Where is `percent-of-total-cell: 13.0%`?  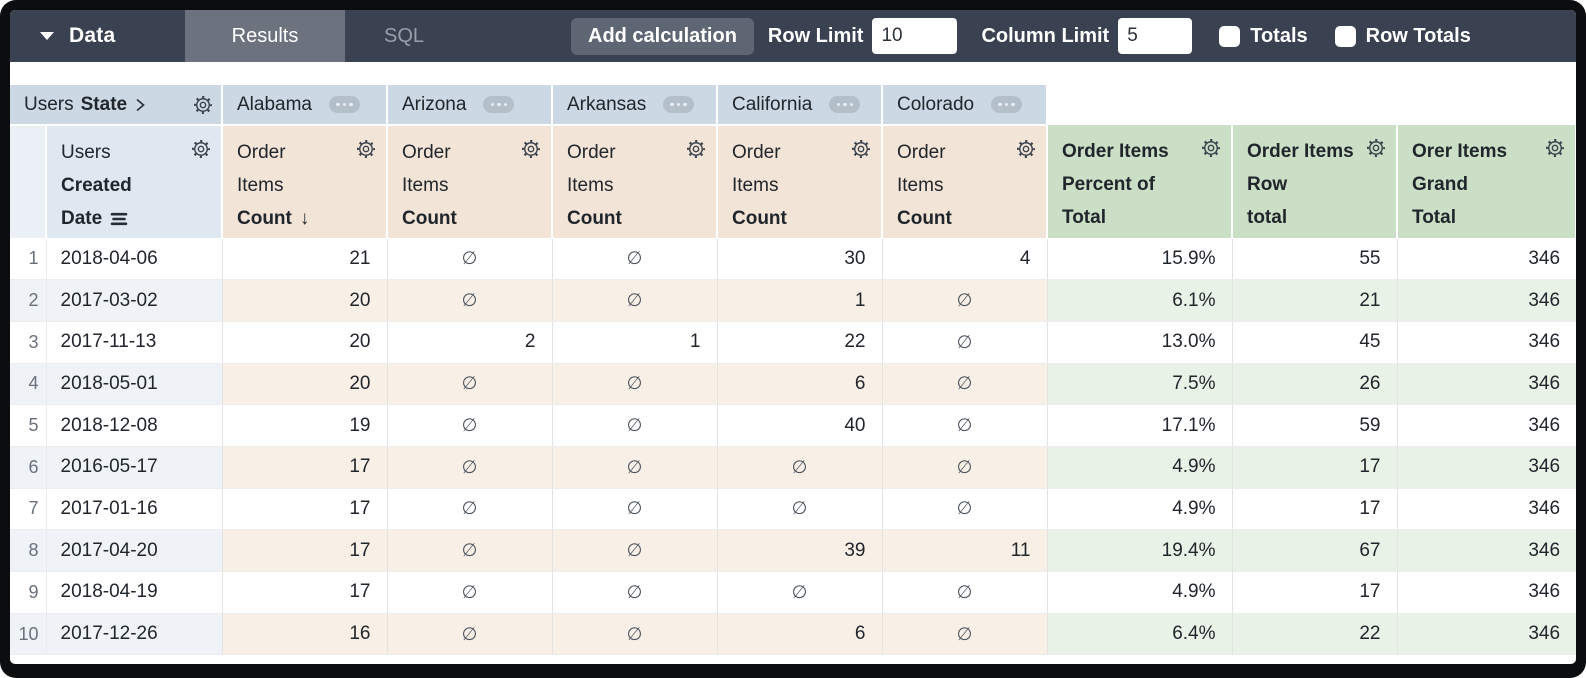 percent-of-total-cell: 13.0% is located at coordinates (1140, 342).